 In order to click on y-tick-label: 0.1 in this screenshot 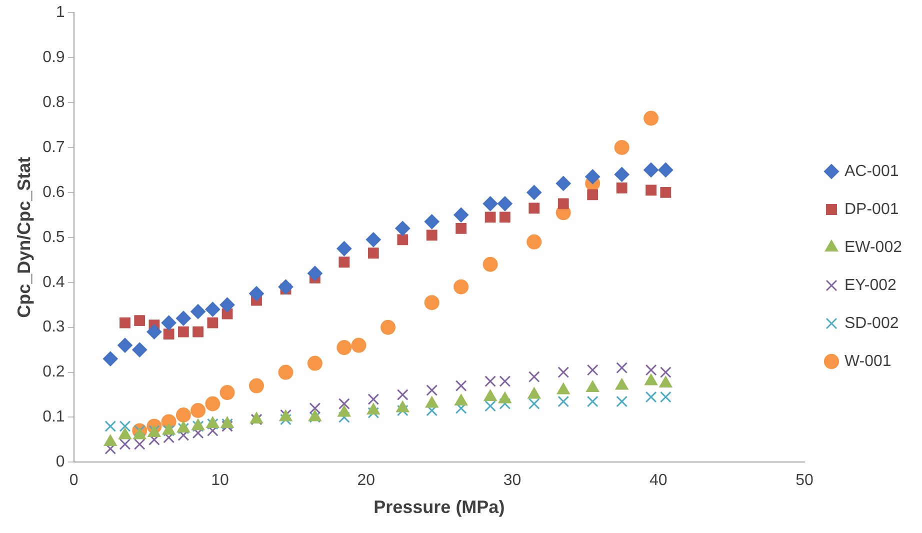, I will do `click(53, 417)`.